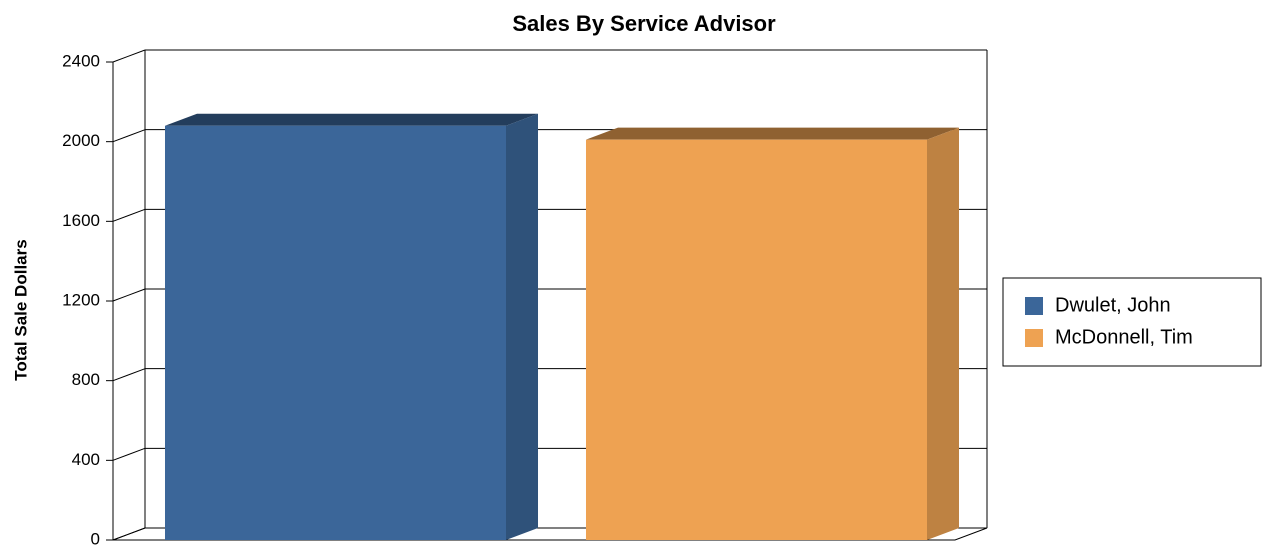 Image resolution: width=1262 pixels, height=550 pixels. I want to click on y-tick-label: 0, so click(95, 538).